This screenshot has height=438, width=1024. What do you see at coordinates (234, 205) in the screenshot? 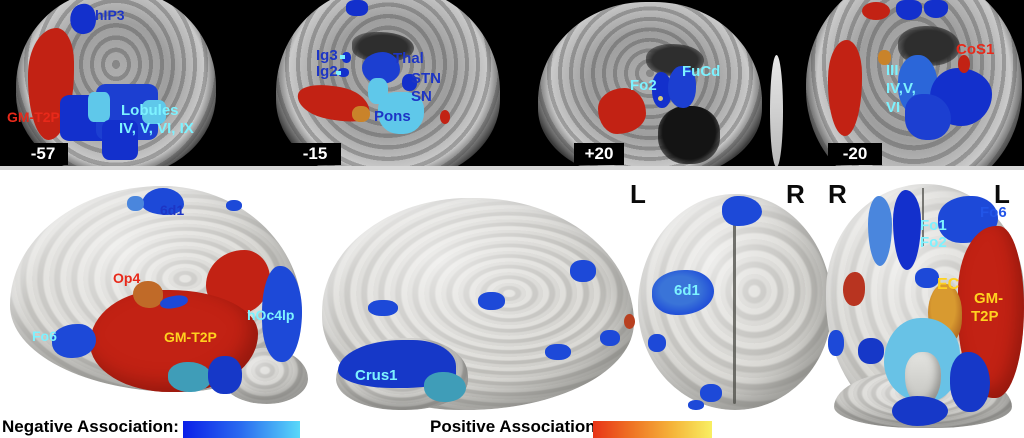
I see `render1-small-blue-top` at bounding box center [234, 205].